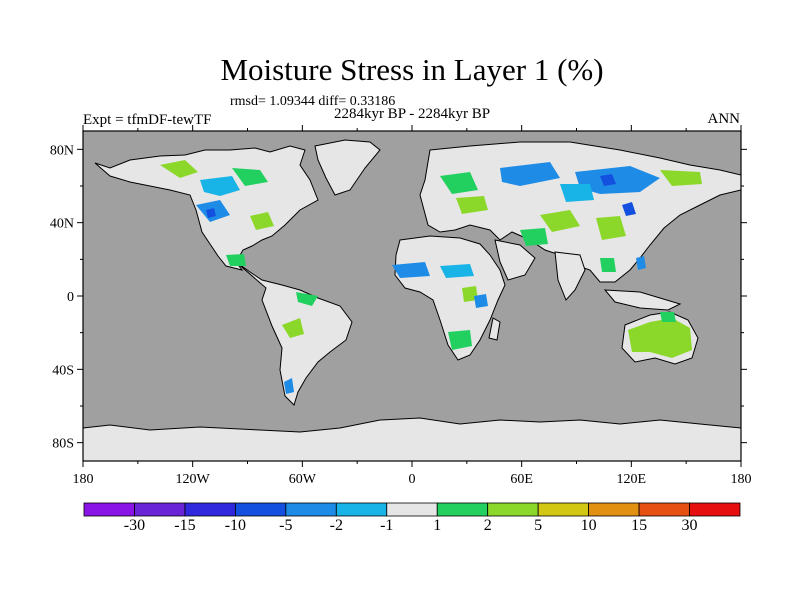  What do you see at coordinates (185, 525) in the screenshot?
I see `colorbar-label: -15` at bounding box center [185, 525].